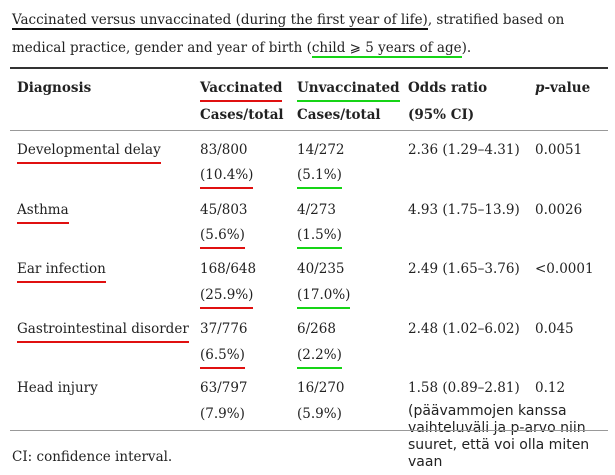 This screenshot has width=615, height=475. Describe the element at coordinates (559, 150) in the screenshot. I see `row-p: 0.0051` at that location.